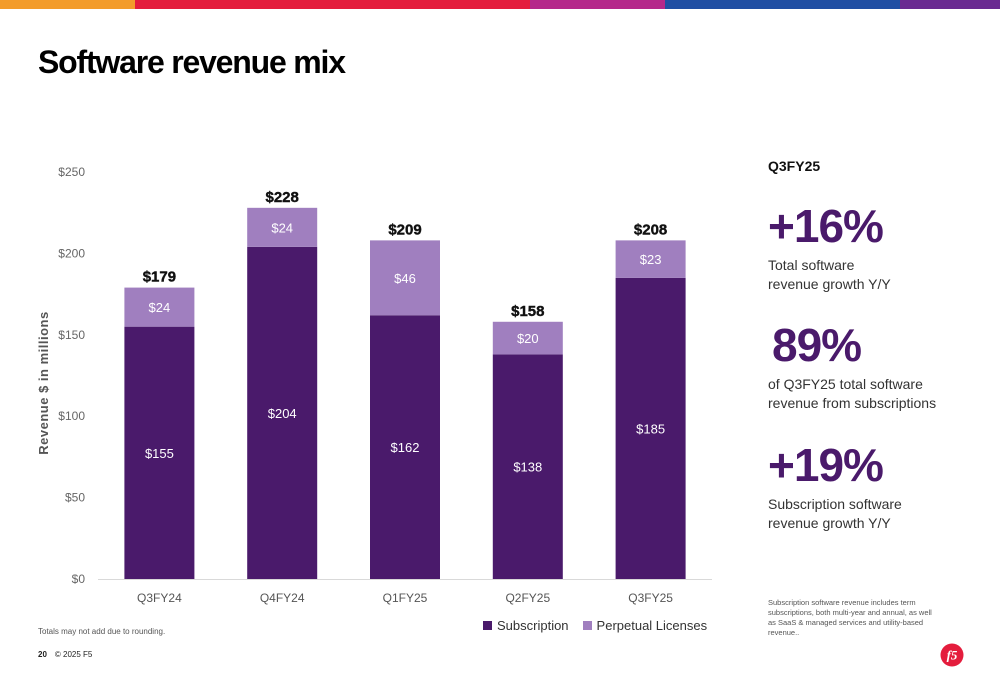 This screenshot has height=685, width=1000. I want to click on y-tick-label: $150, so click(71, 335).